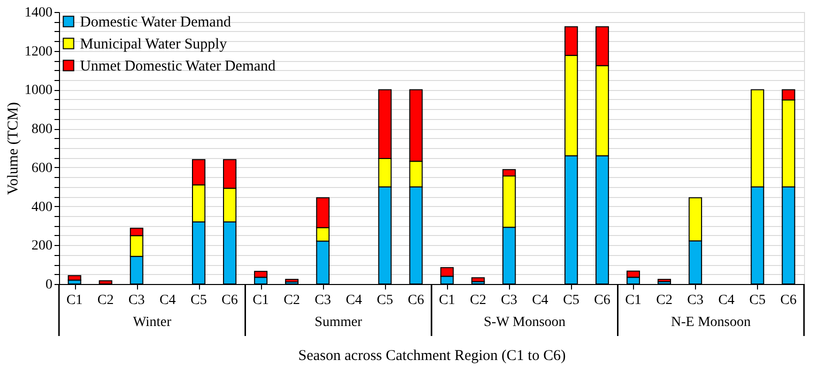 The height and width of the screenshot is (391, 829). Describe the element at coordinates (42, 130) in the screenshot. I see `y-tick-label: 800` at that location.